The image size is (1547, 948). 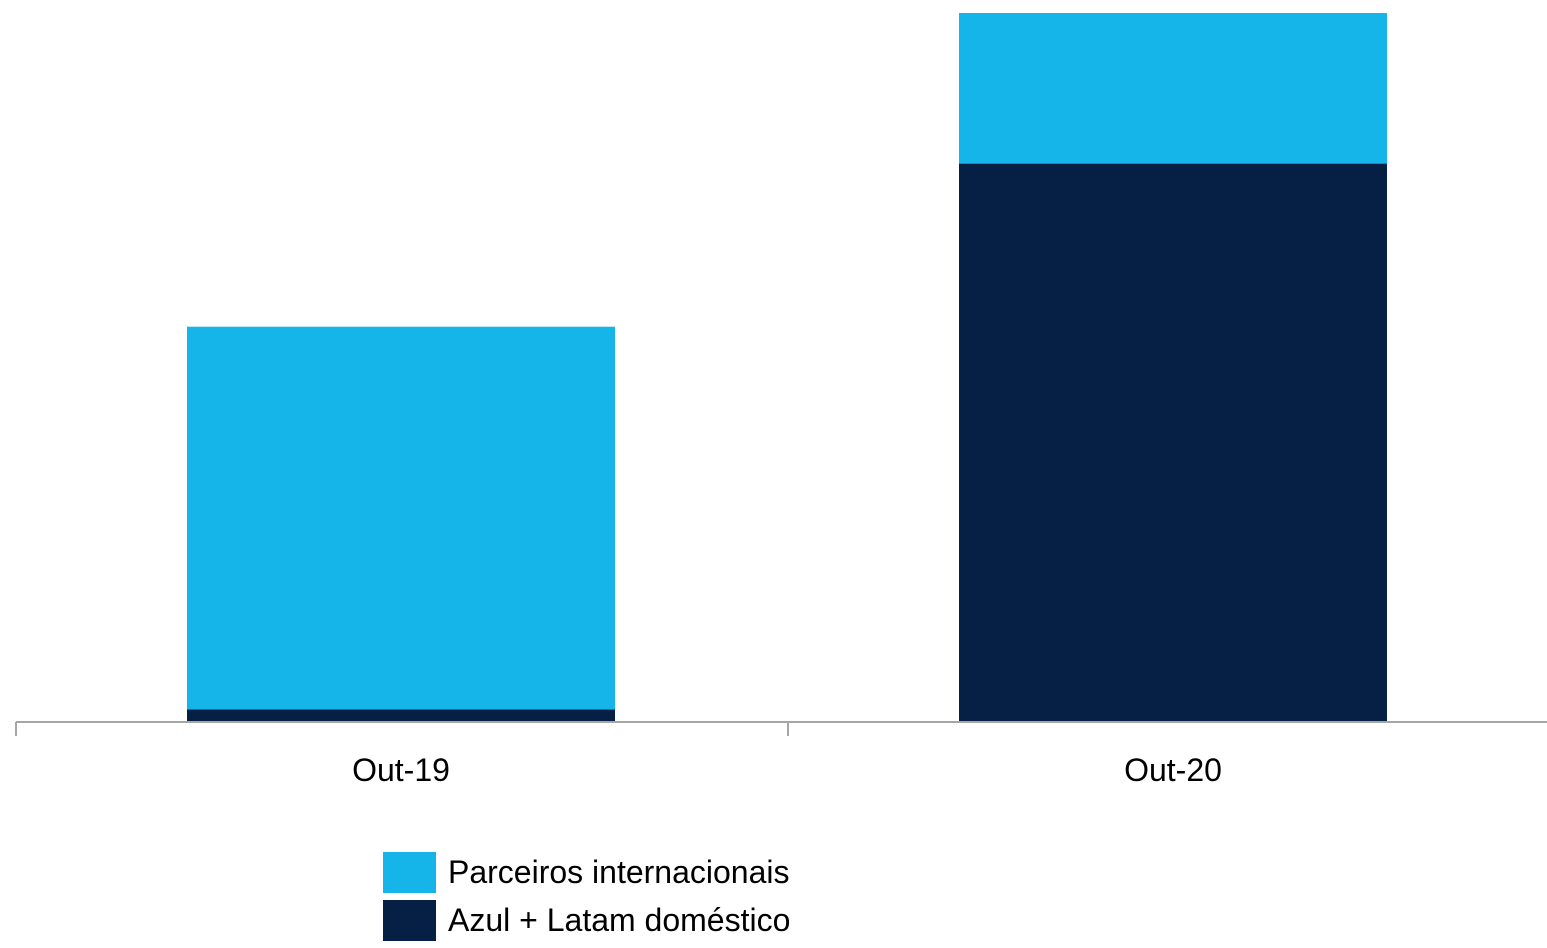 I want to click on legend-label-azul-latam-domestico: Azul + Latam doméstico, so click(x=619, y=920).